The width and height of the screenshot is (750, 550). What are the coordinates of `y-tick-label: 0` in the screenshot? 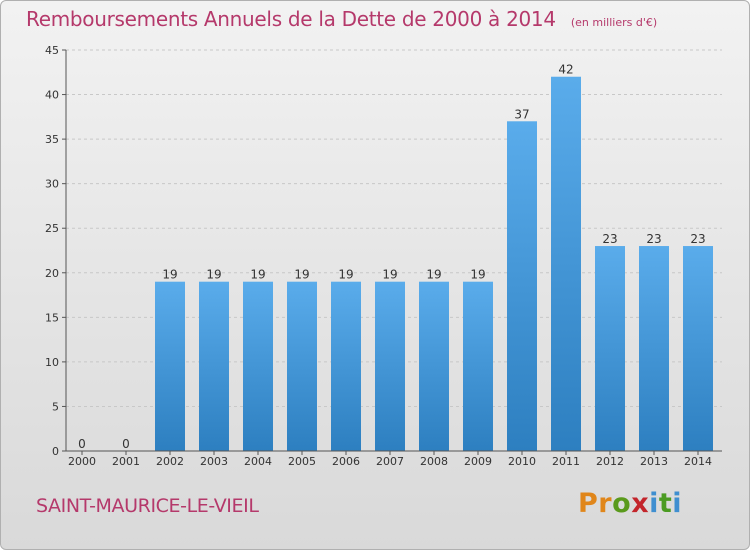 It's located at (55, 451).